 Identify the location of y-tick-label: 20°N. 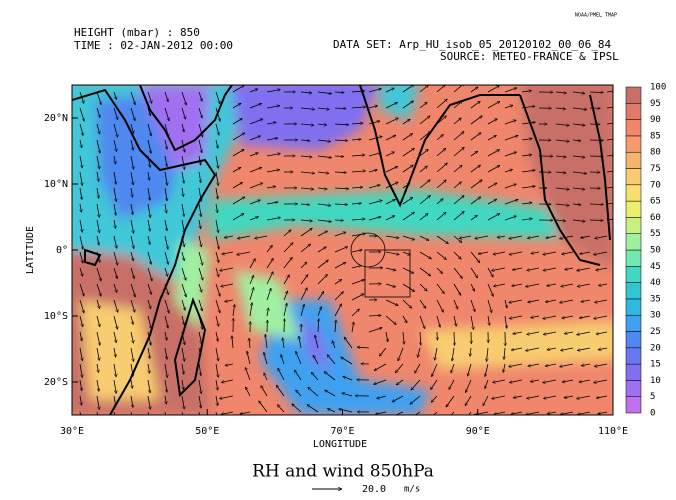
(56, 118).